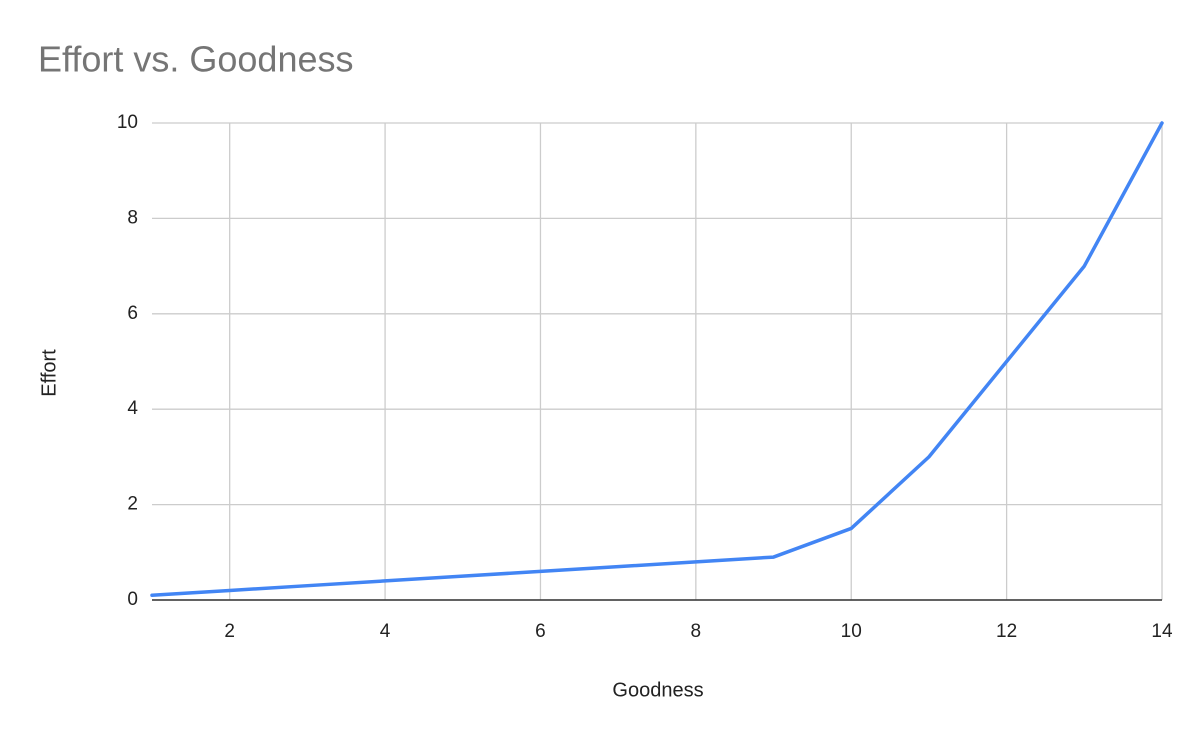  Describe the element at coordinates (132, 313) in the screenshot. I see `y-tick-label: 6` at that location.